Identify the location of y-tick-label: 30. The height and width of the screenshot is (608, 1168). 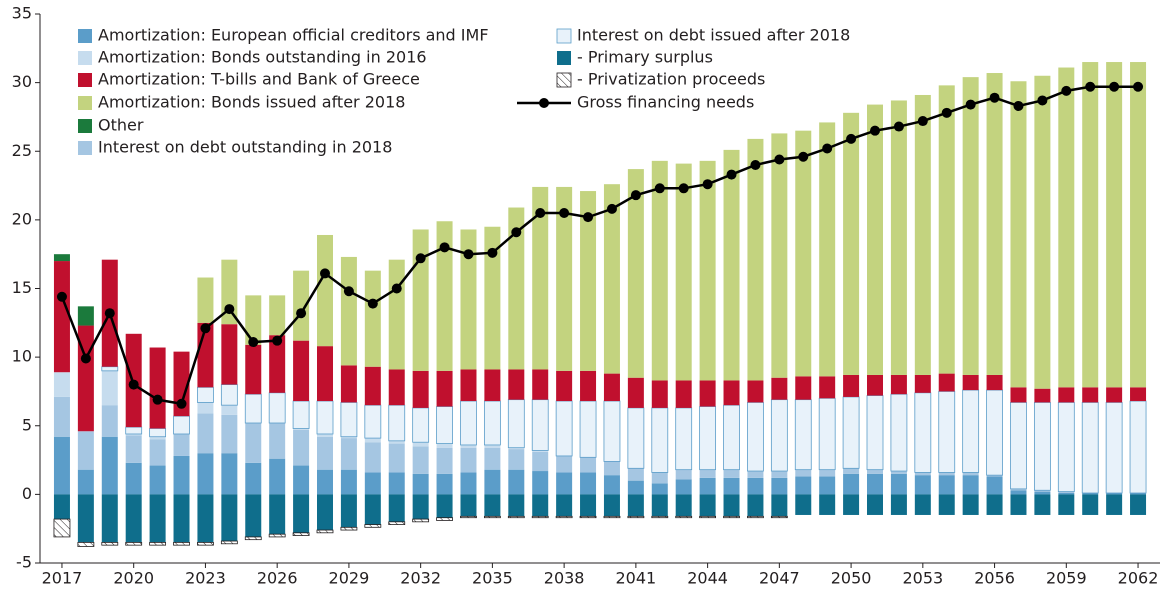
(22, 81).